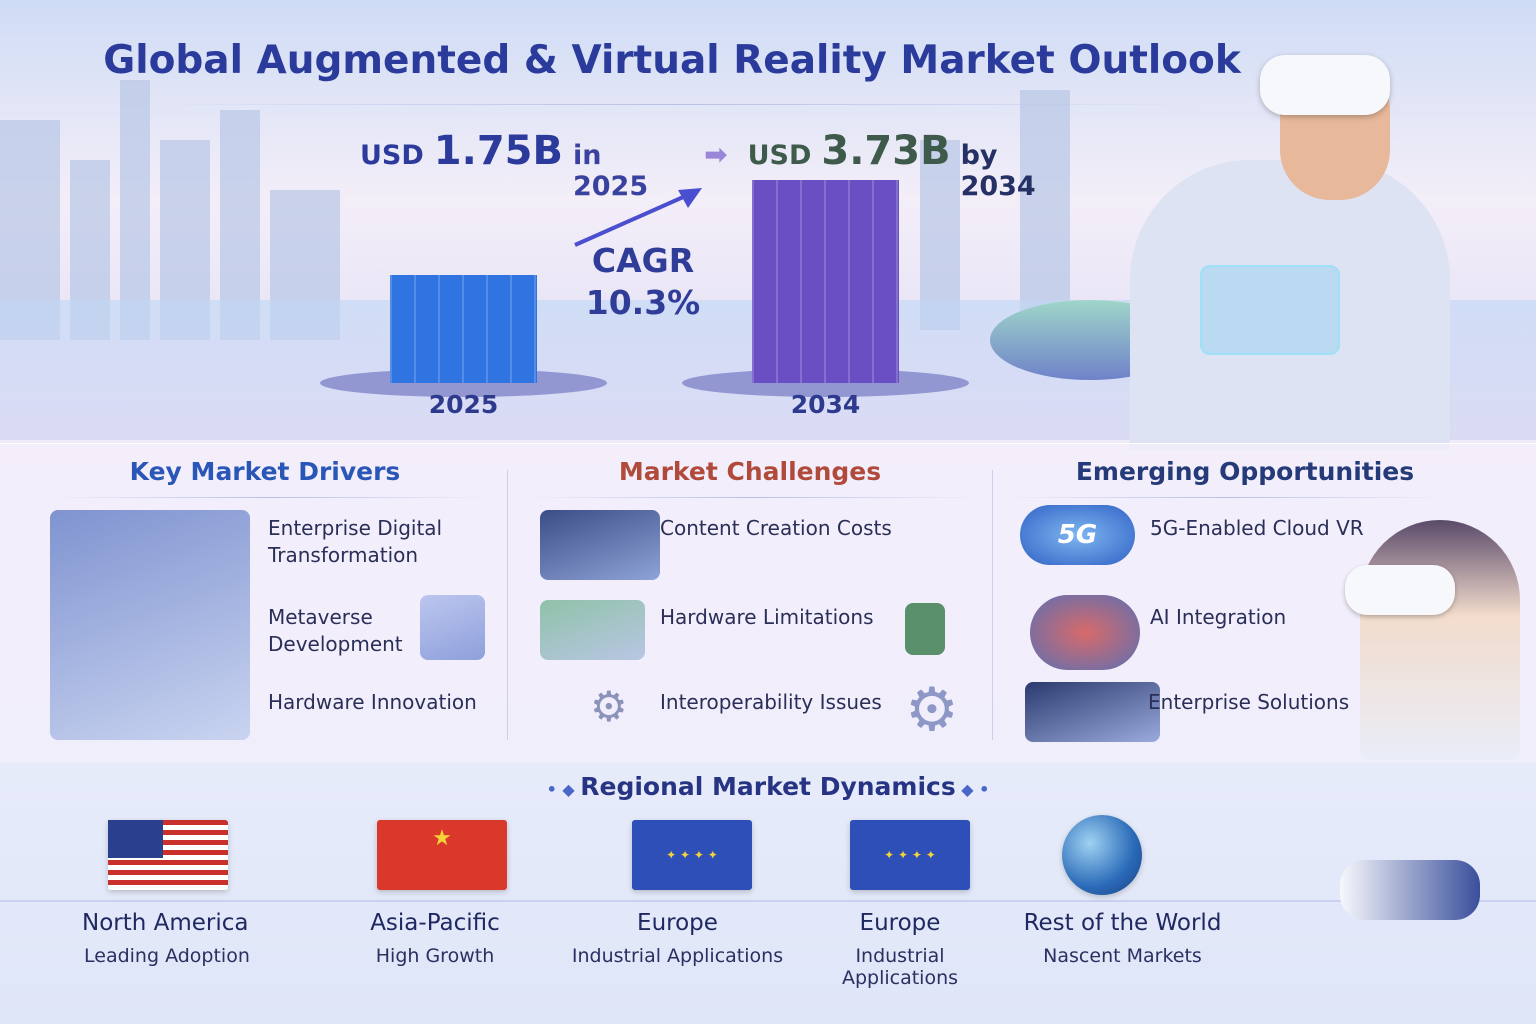 The height and width of the screenshot is (1024, 1536). I want to click on china-flag: ★, so click(442, 855).